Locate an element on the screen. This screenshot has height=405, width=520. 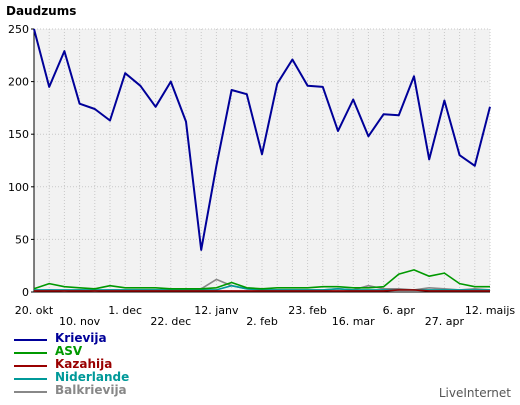
legend-label: ASV is located at coordinates (69, 351).